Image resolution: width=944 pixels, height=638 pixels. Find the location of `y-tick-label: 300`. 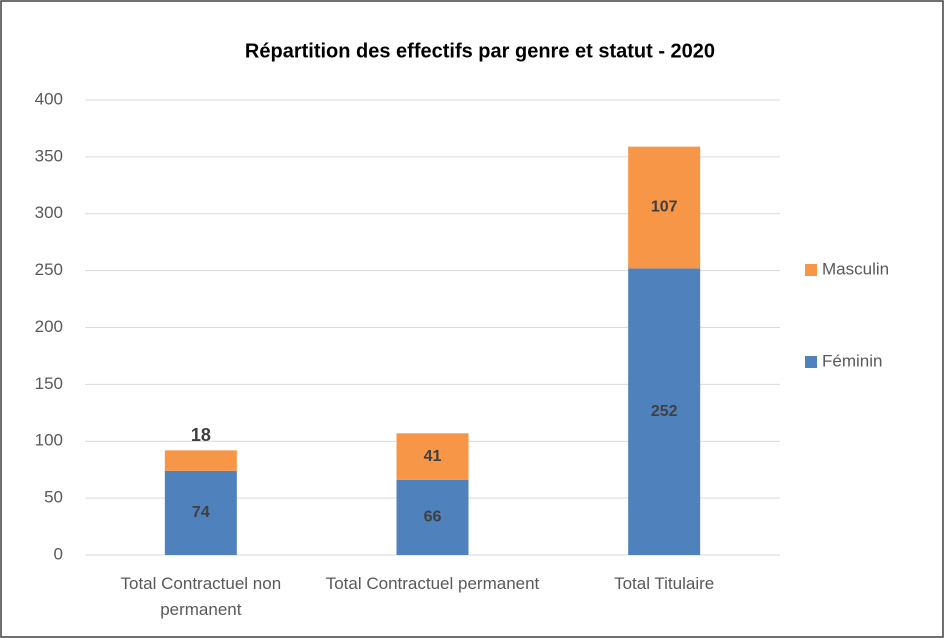

y-tick-label: 300 is located at coordinates (49, 212).